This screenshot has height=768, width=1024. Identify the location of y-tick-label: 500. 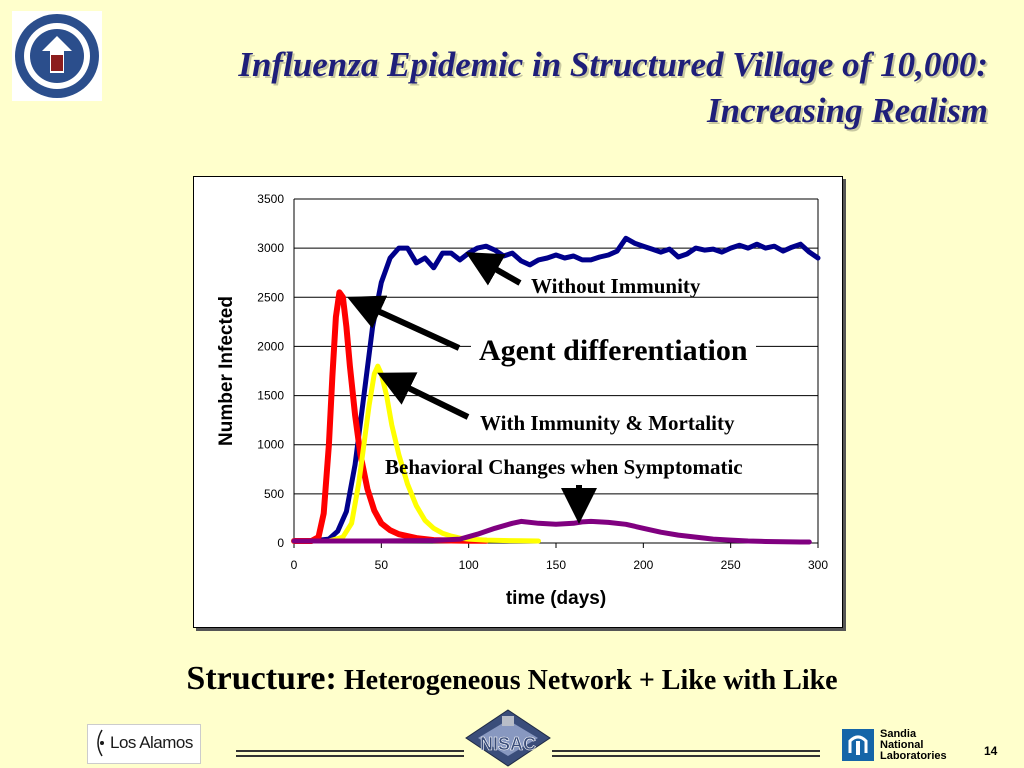
(274, 494).